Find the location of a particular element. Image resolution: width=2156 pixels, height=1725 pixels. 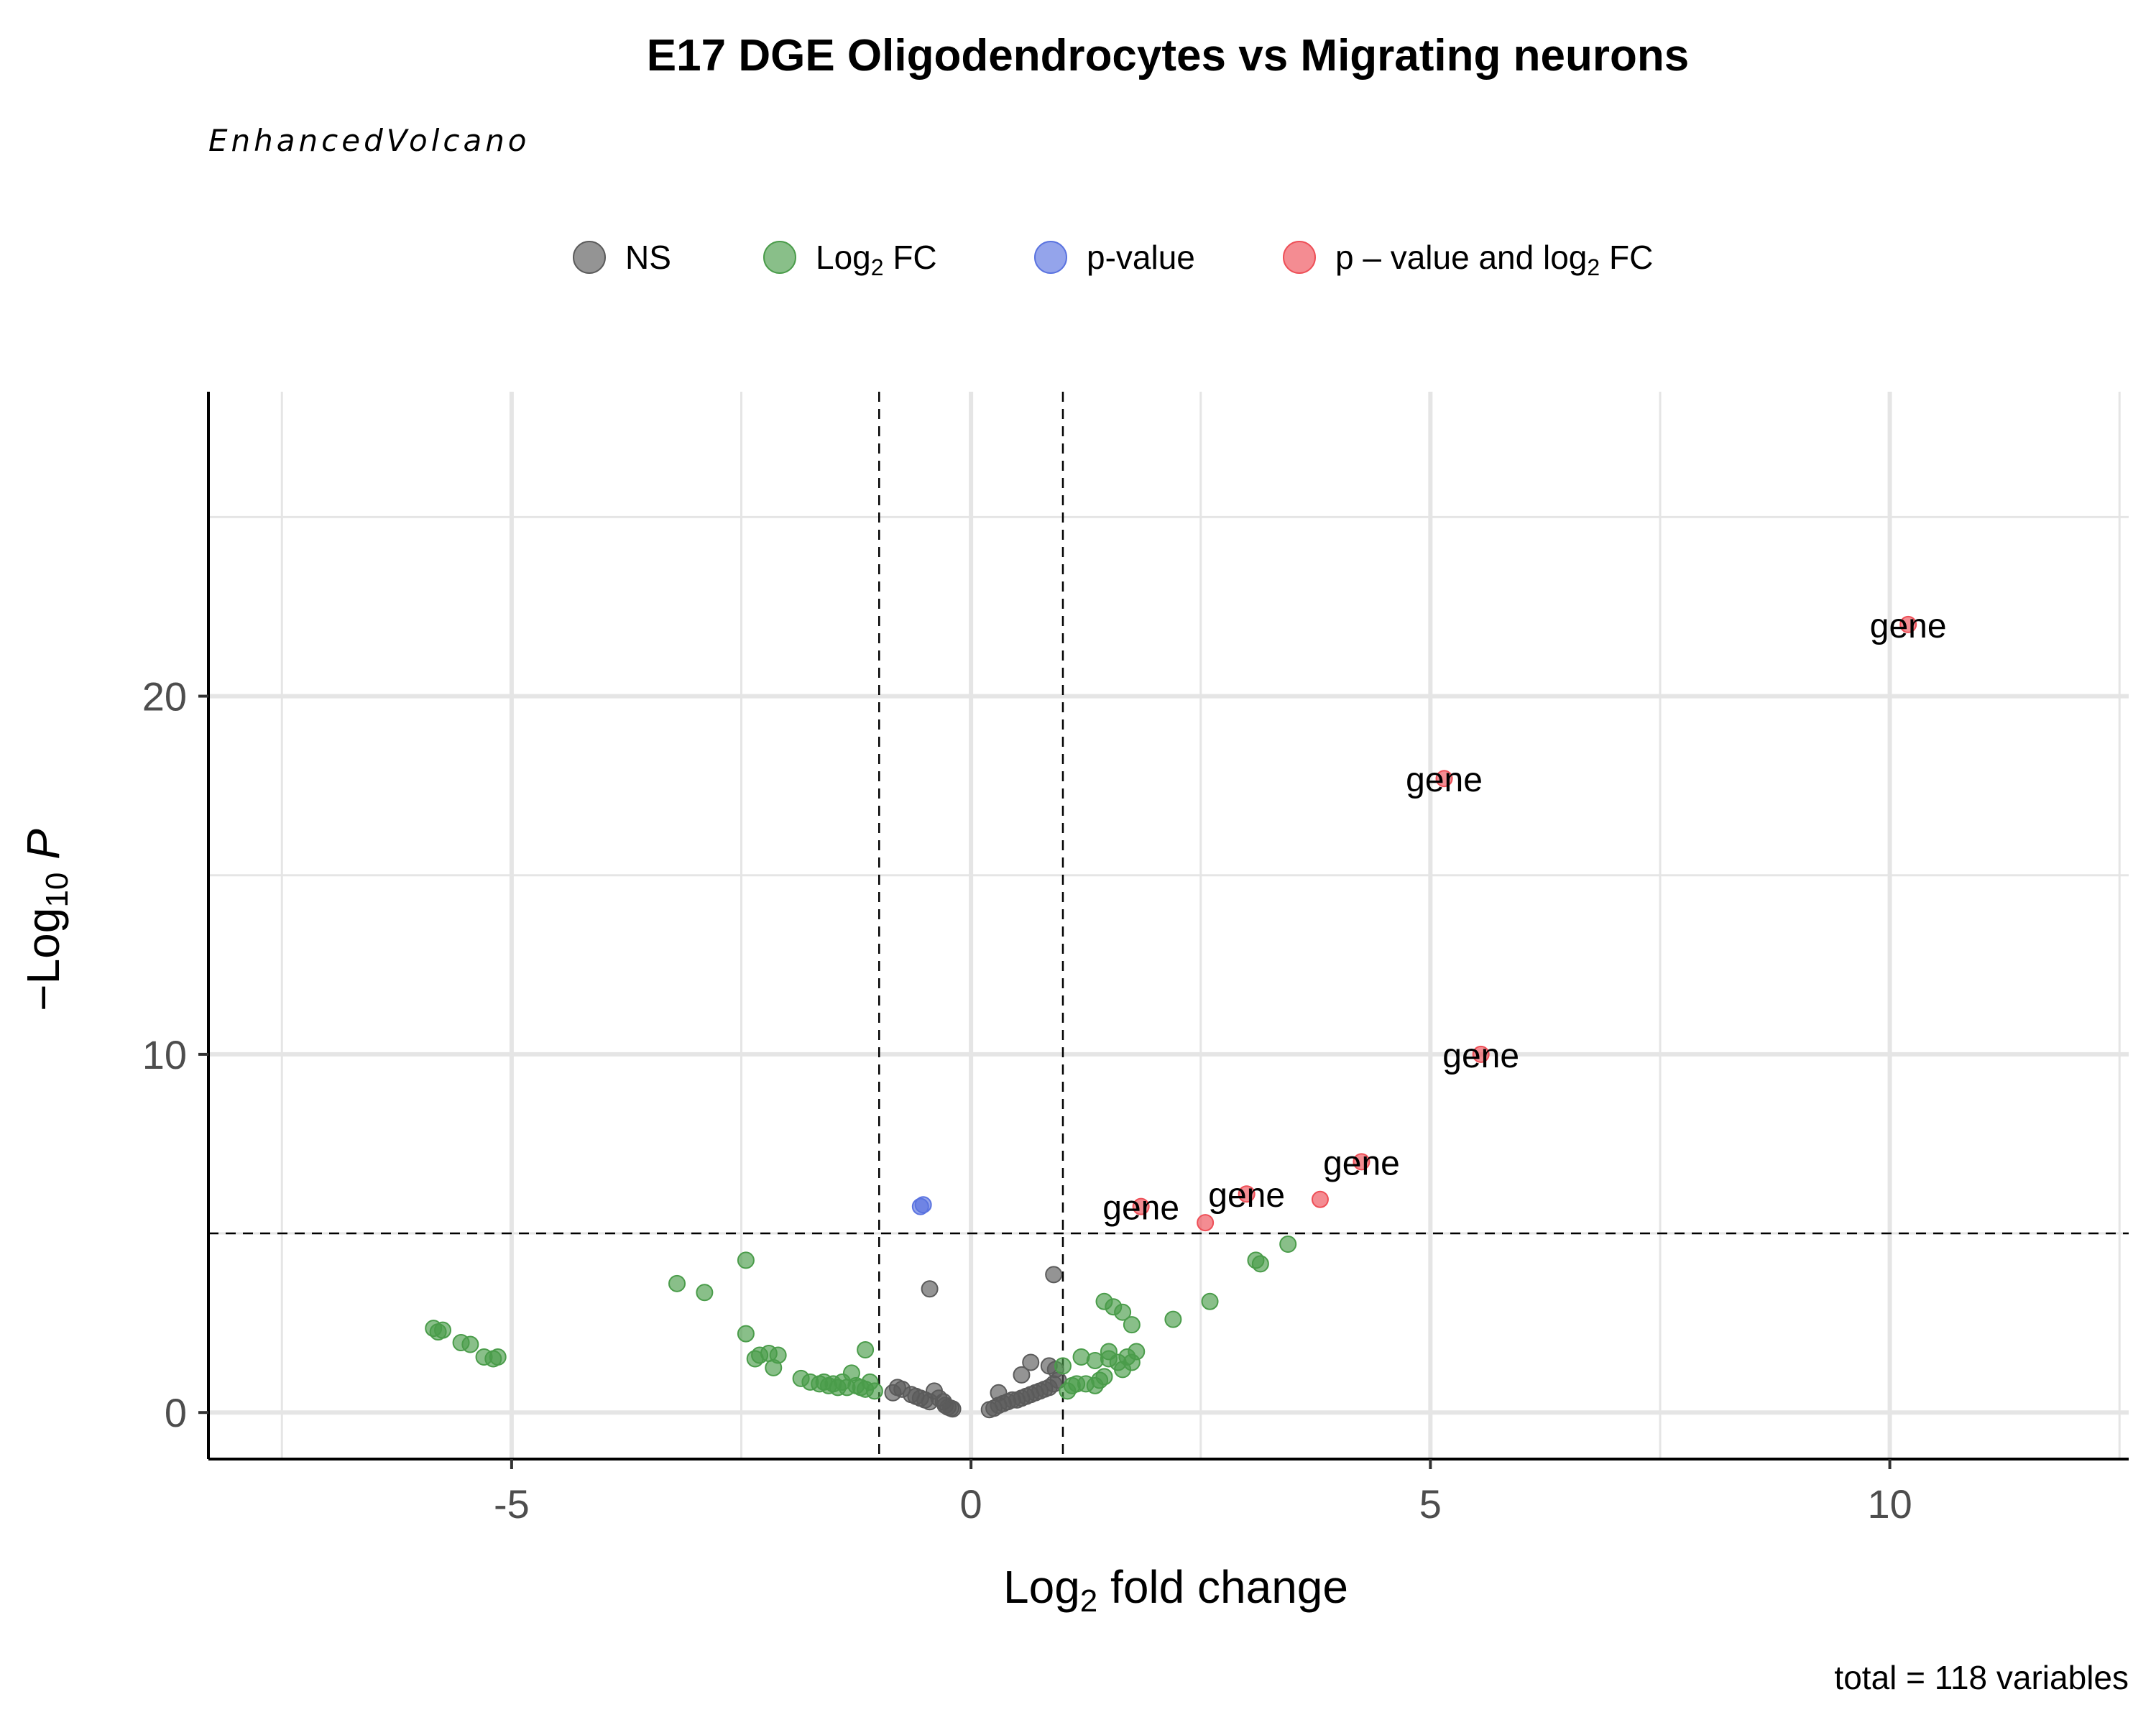

legend-key-fc is located at coordinates (779, 257).